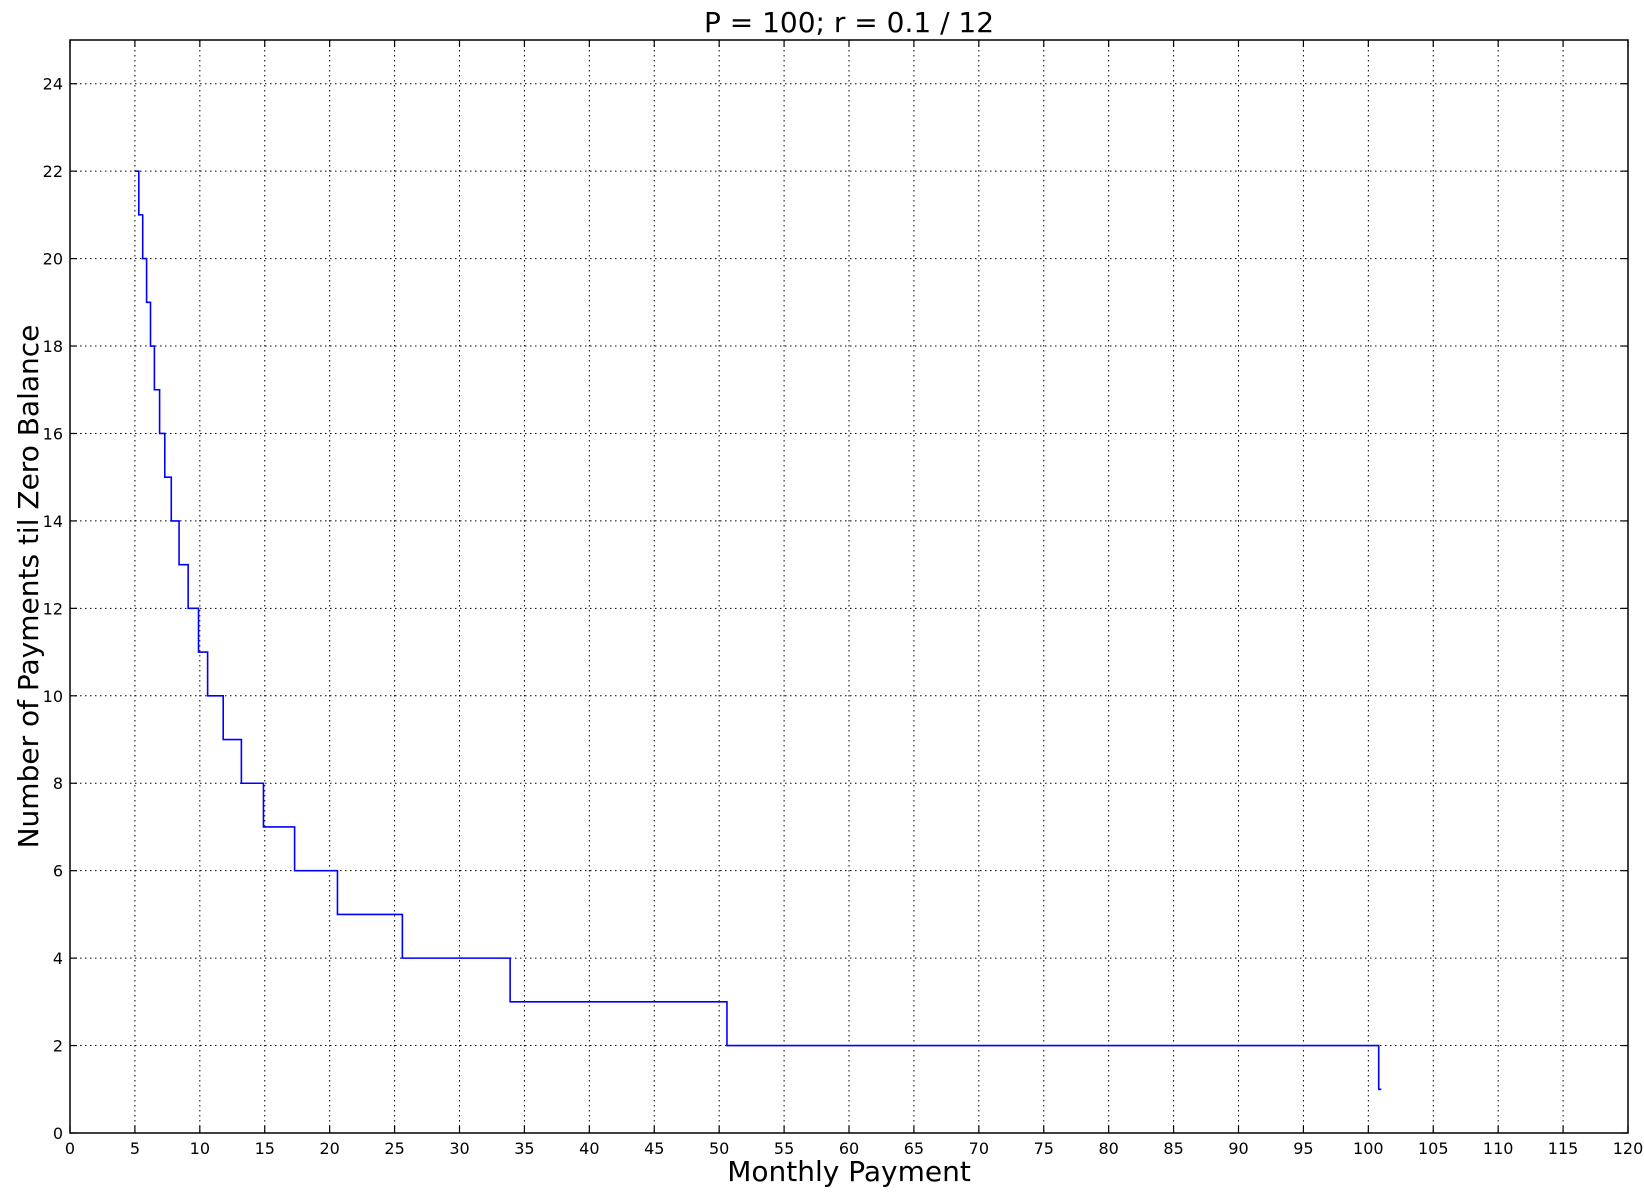 The image size is (1644, 1192). I want to click on y-tick-label: 24, so click(53, 84).